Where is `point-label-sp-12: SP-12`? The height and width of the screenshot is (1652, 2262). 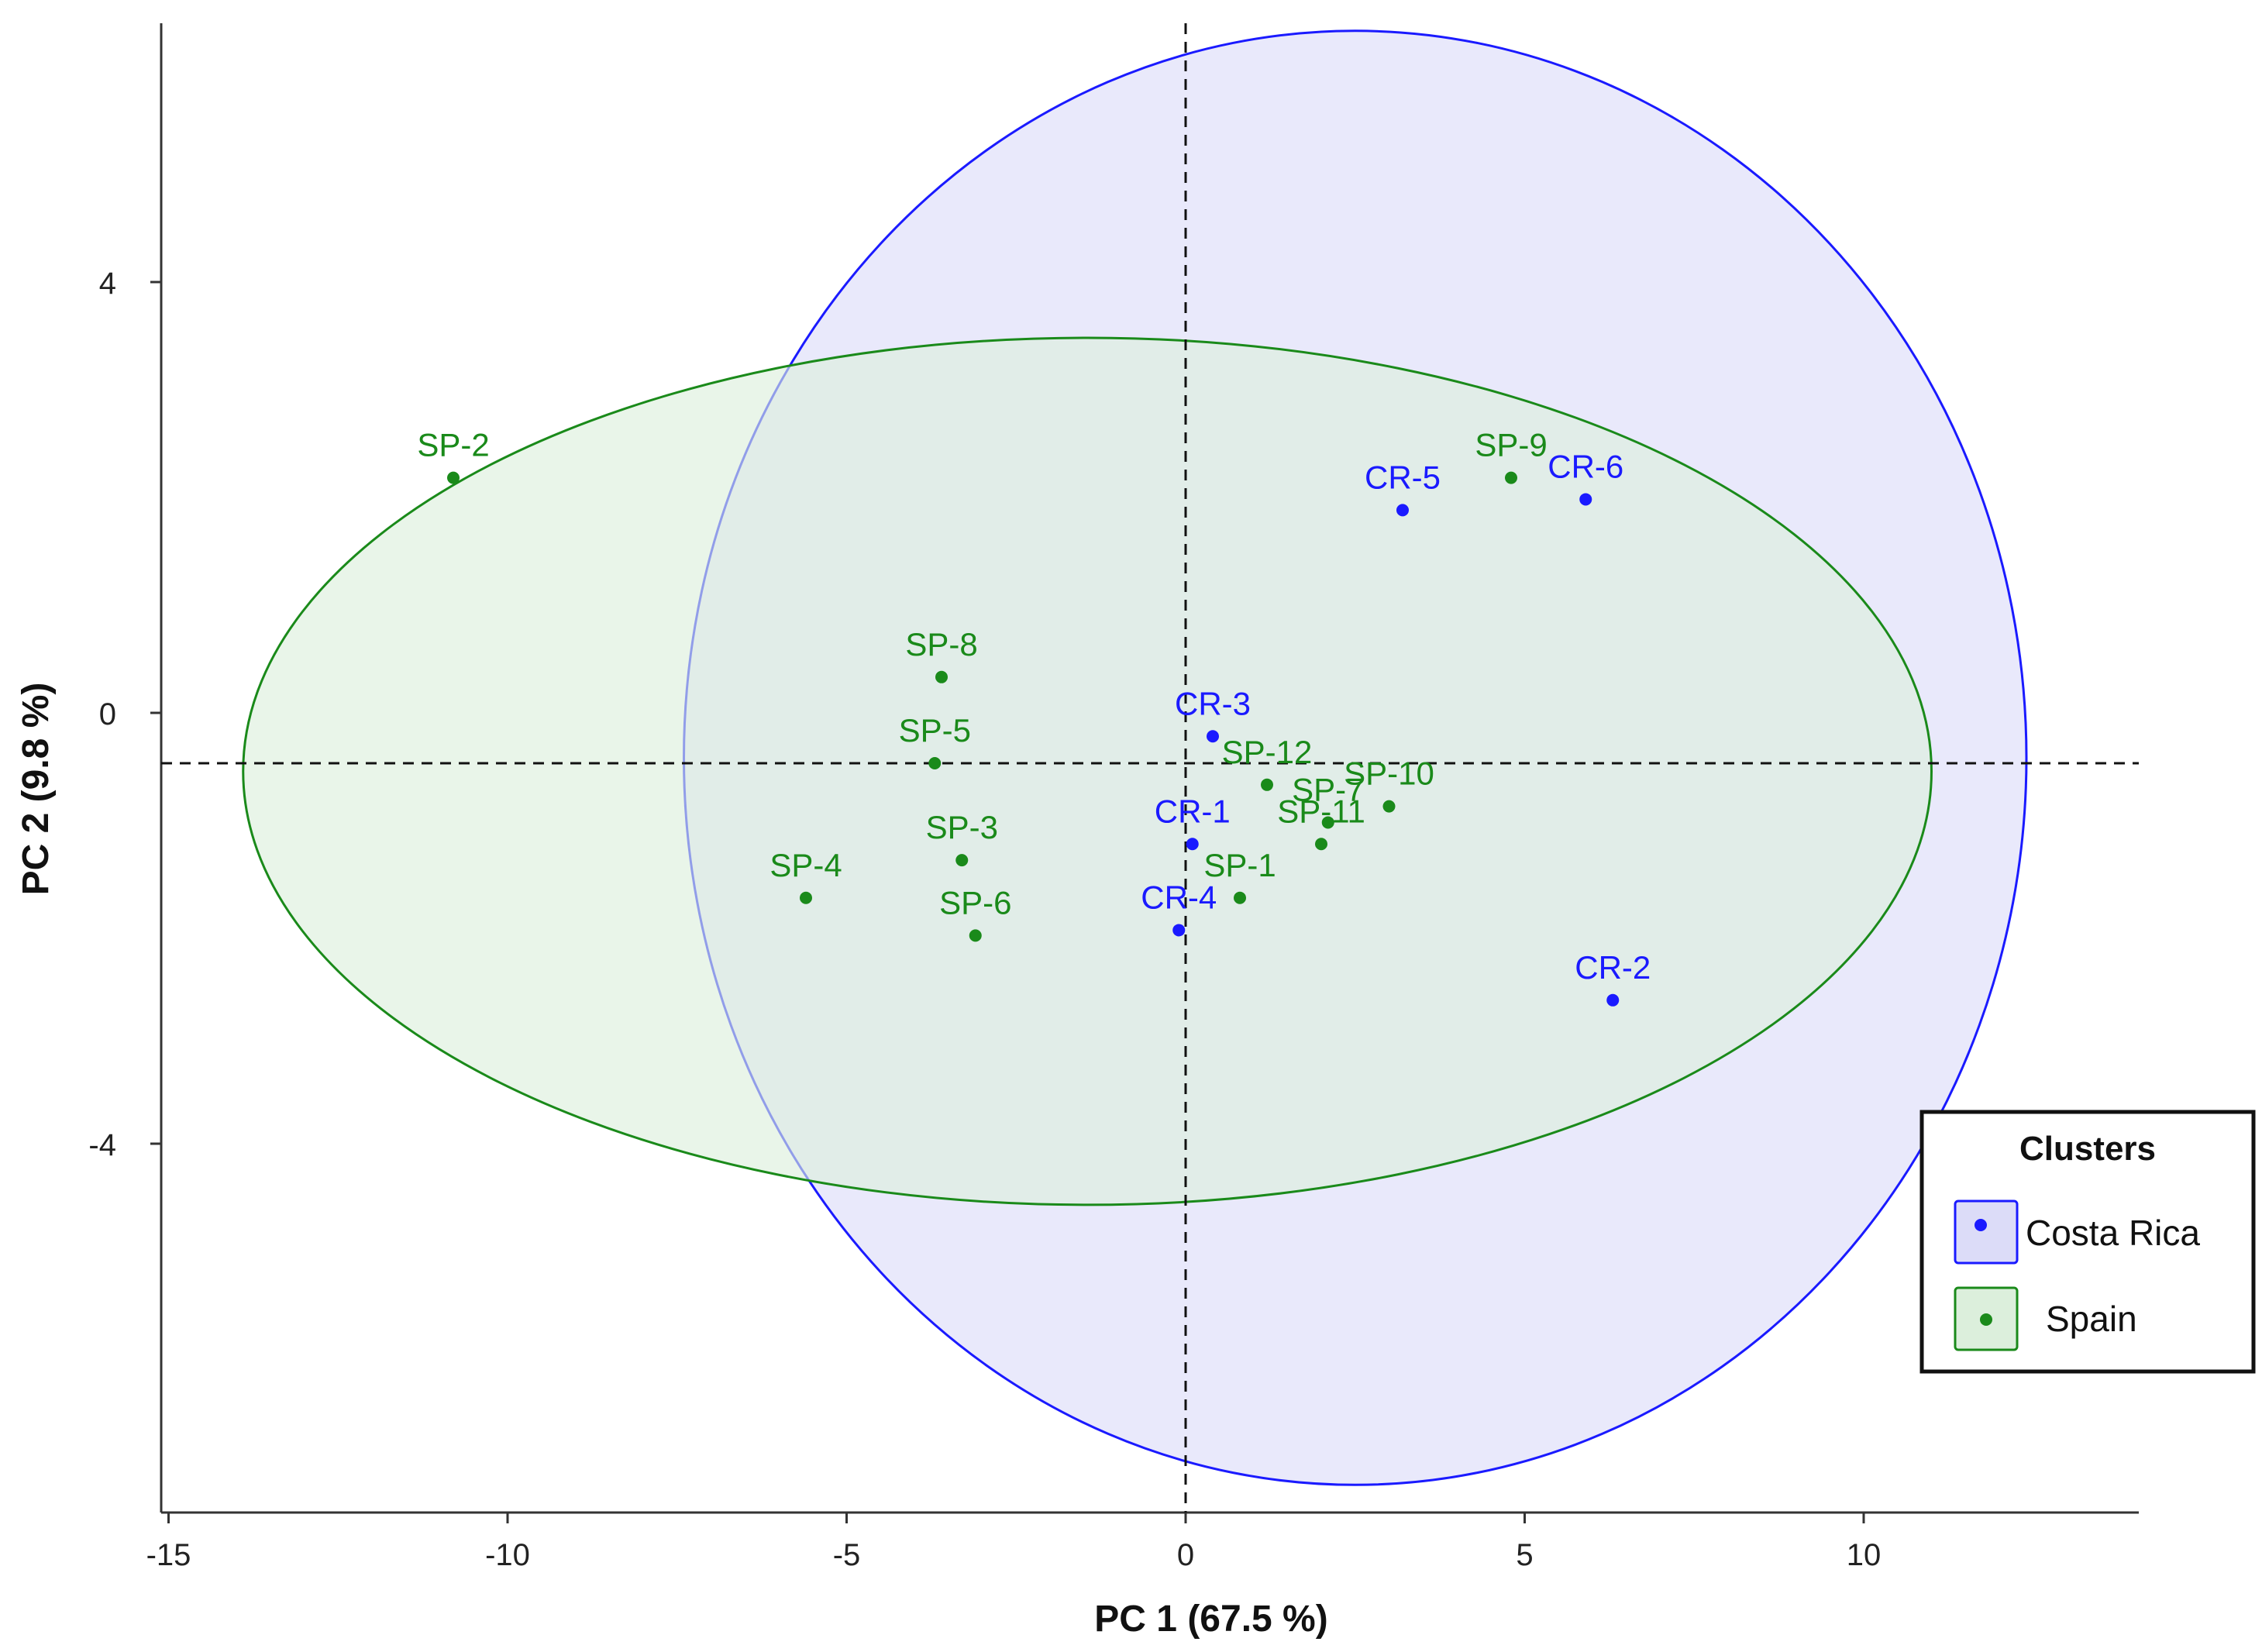 point-label-sp-12: SP-12 is located at coordinates (1268, 752).